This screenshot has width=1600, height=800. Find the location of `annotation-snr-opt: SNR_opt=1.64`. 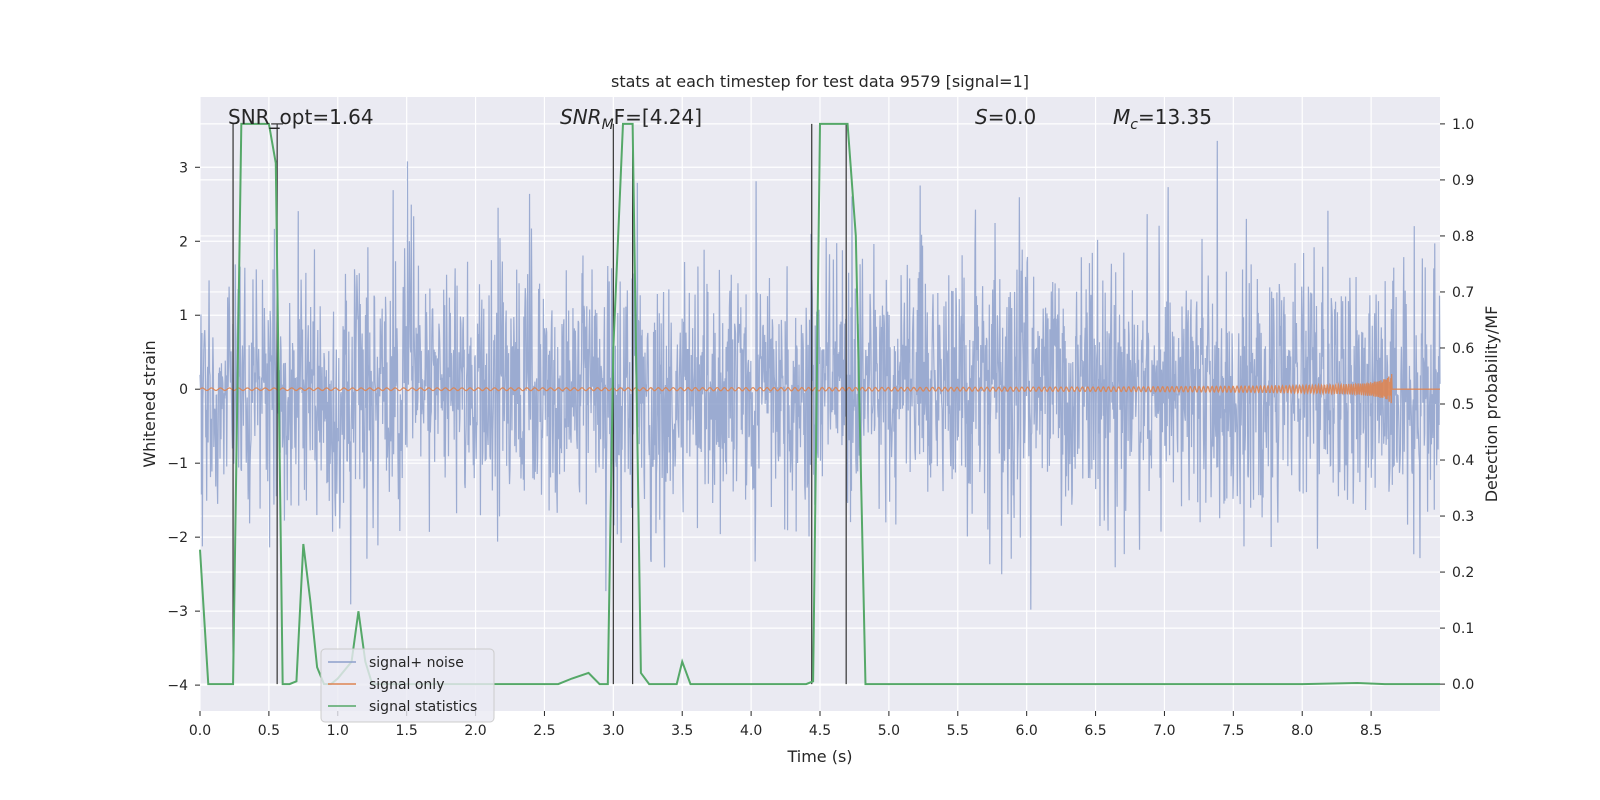

annotation-snr-opt: SNR_opt=1.64 is located at coordinates (301, 117).